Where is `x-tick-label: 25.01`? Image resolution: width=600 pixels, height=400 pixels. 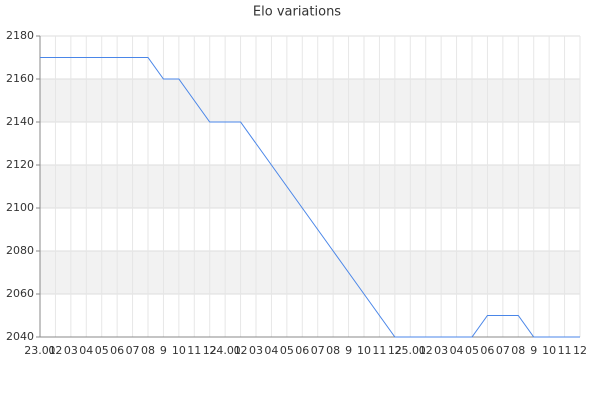
x-tick-label: 25.01 is located at coordinates (411, 350).